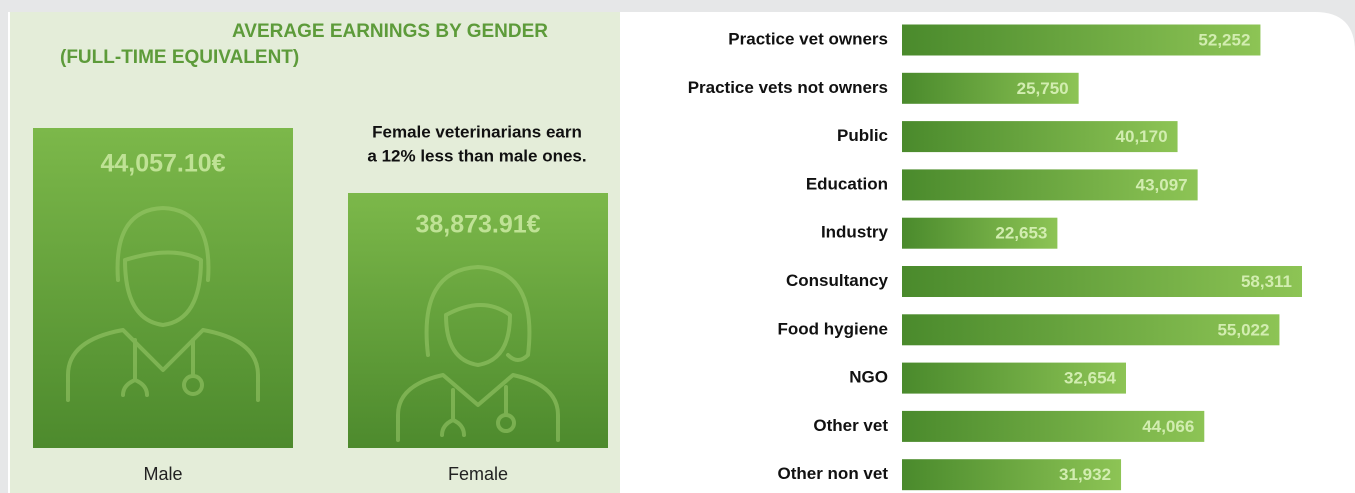 The height and width of the screenshot is (493, 1355). I want to click on category-label: Other vet, so click(850, 425).